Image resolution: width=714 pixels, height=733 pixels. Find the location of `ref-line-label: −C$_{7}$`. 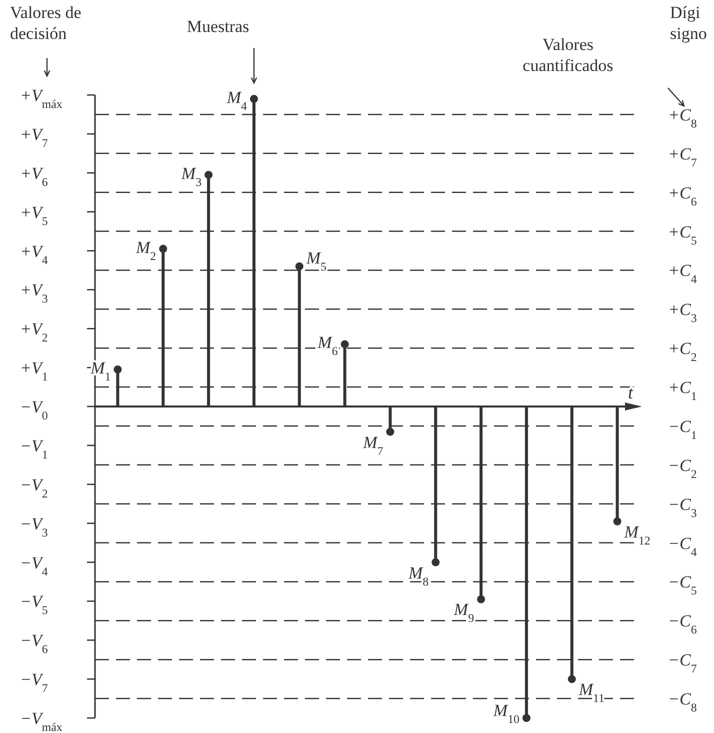

ref-line-label: −C$_{7}$ is located at coordinates (682, 663).